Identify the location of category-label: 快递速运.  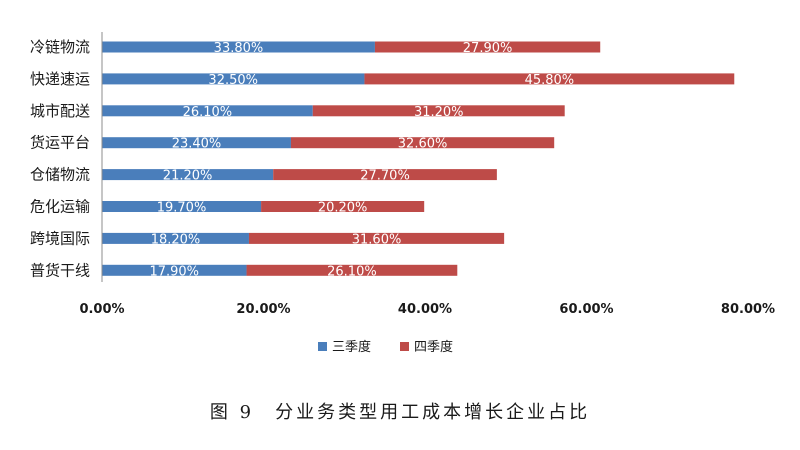
(60, 79).